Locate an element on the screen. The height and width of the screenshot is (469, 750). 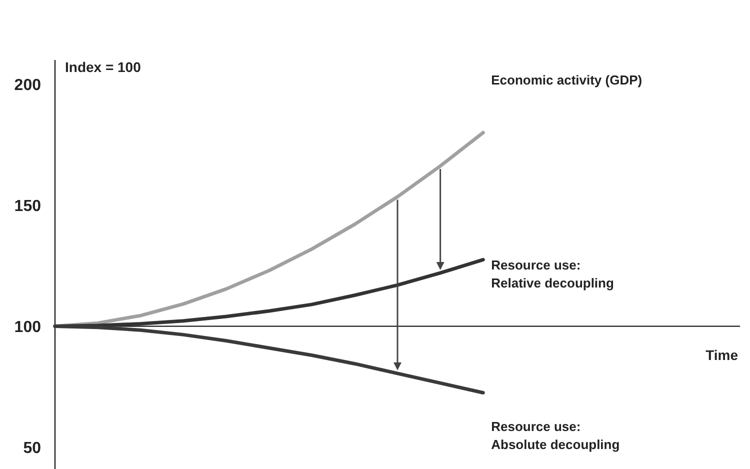
y-tick-label: 100 is located at coordinates (28, 327).